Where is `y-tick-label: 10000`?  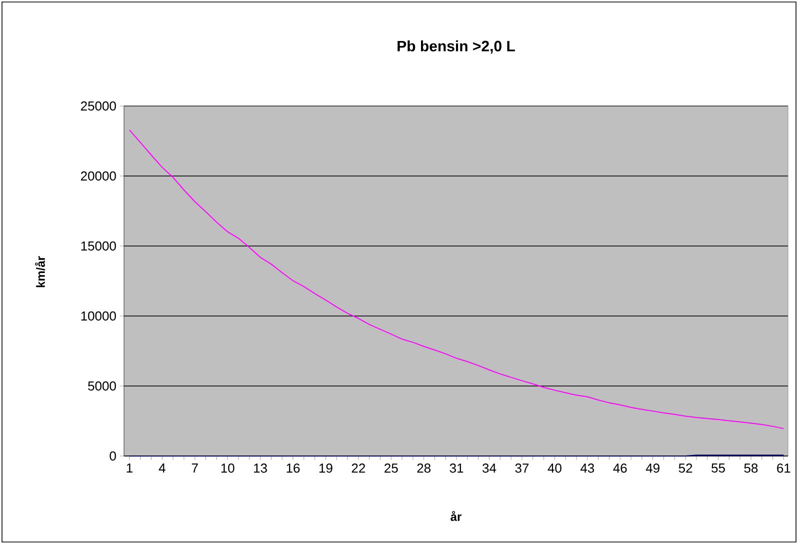
y-tick-label: 10000 is located at coordinates (98, 316).